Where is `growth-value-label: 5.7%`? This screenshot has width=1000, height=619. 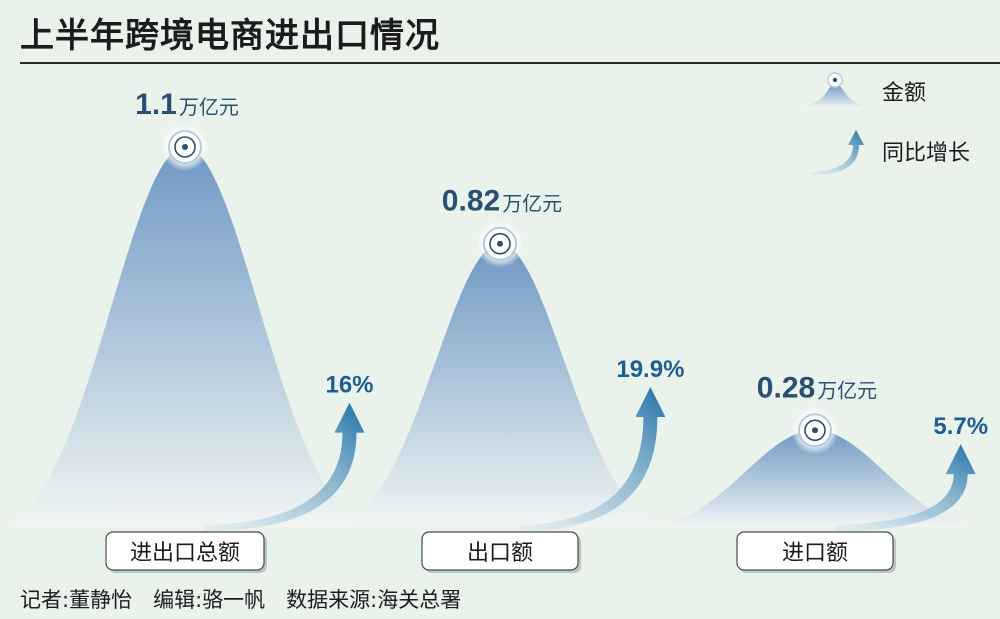 growth-value-label: 5.7% is located at coordinates (960, 426).